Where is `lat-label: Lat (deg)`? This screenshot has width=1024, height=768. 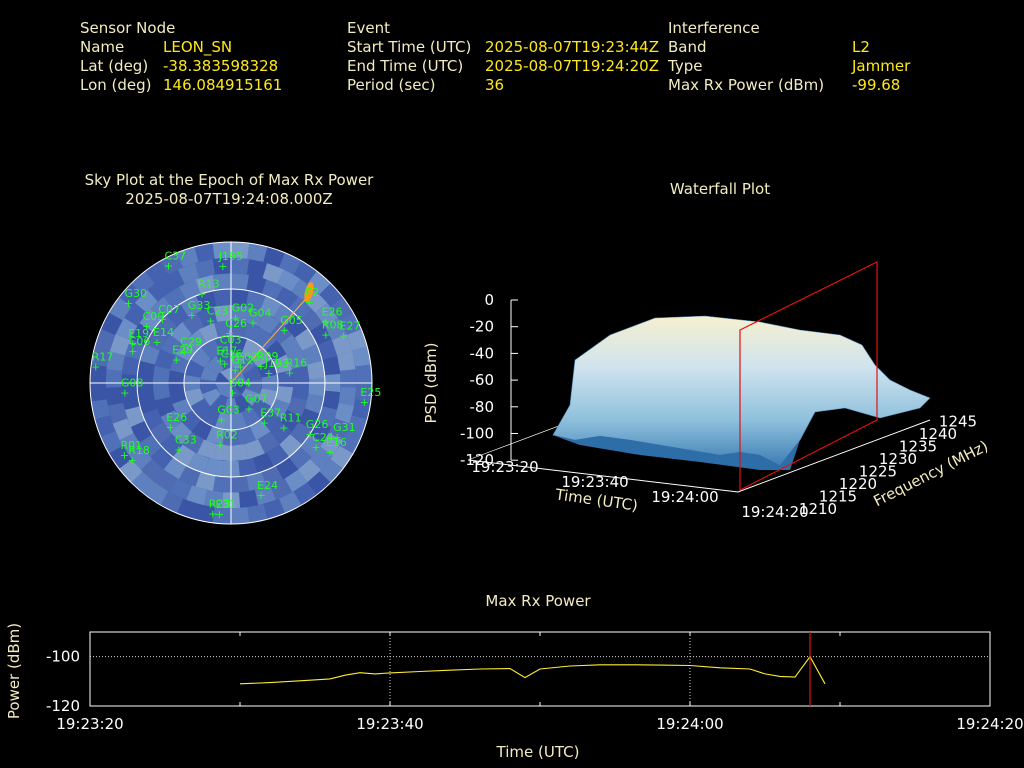
lat-label: Lat (deg) is located at coordinates (114, 66).